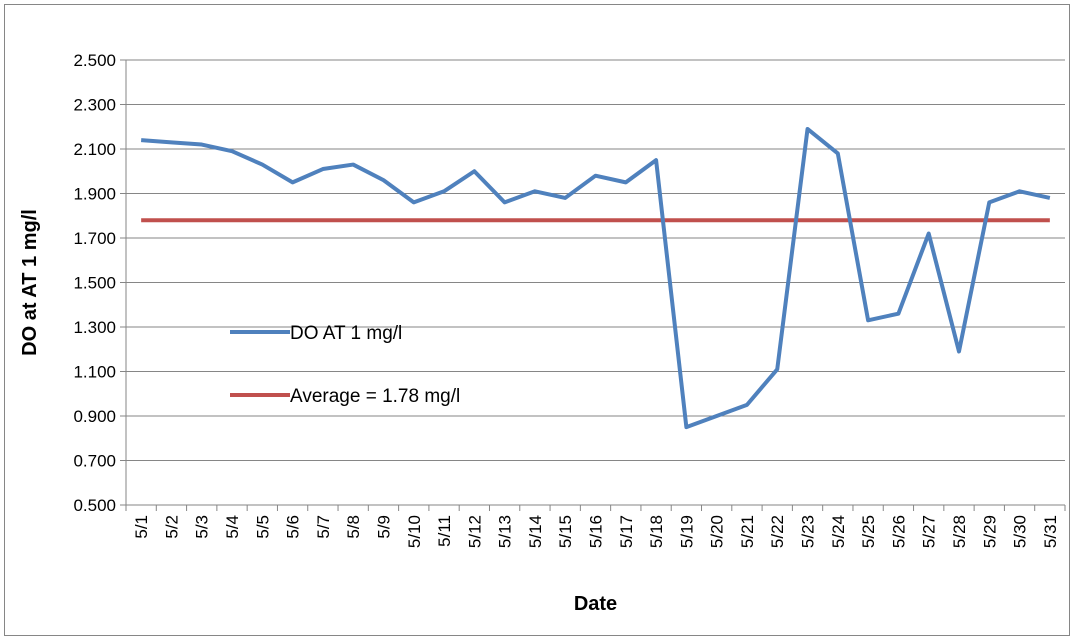 Image resolution: width=1074 pixels, height=640 pixels. I want to click on legend: DO AT 1 mg/l Average = 1.78 mg/l, so click(345, 365).